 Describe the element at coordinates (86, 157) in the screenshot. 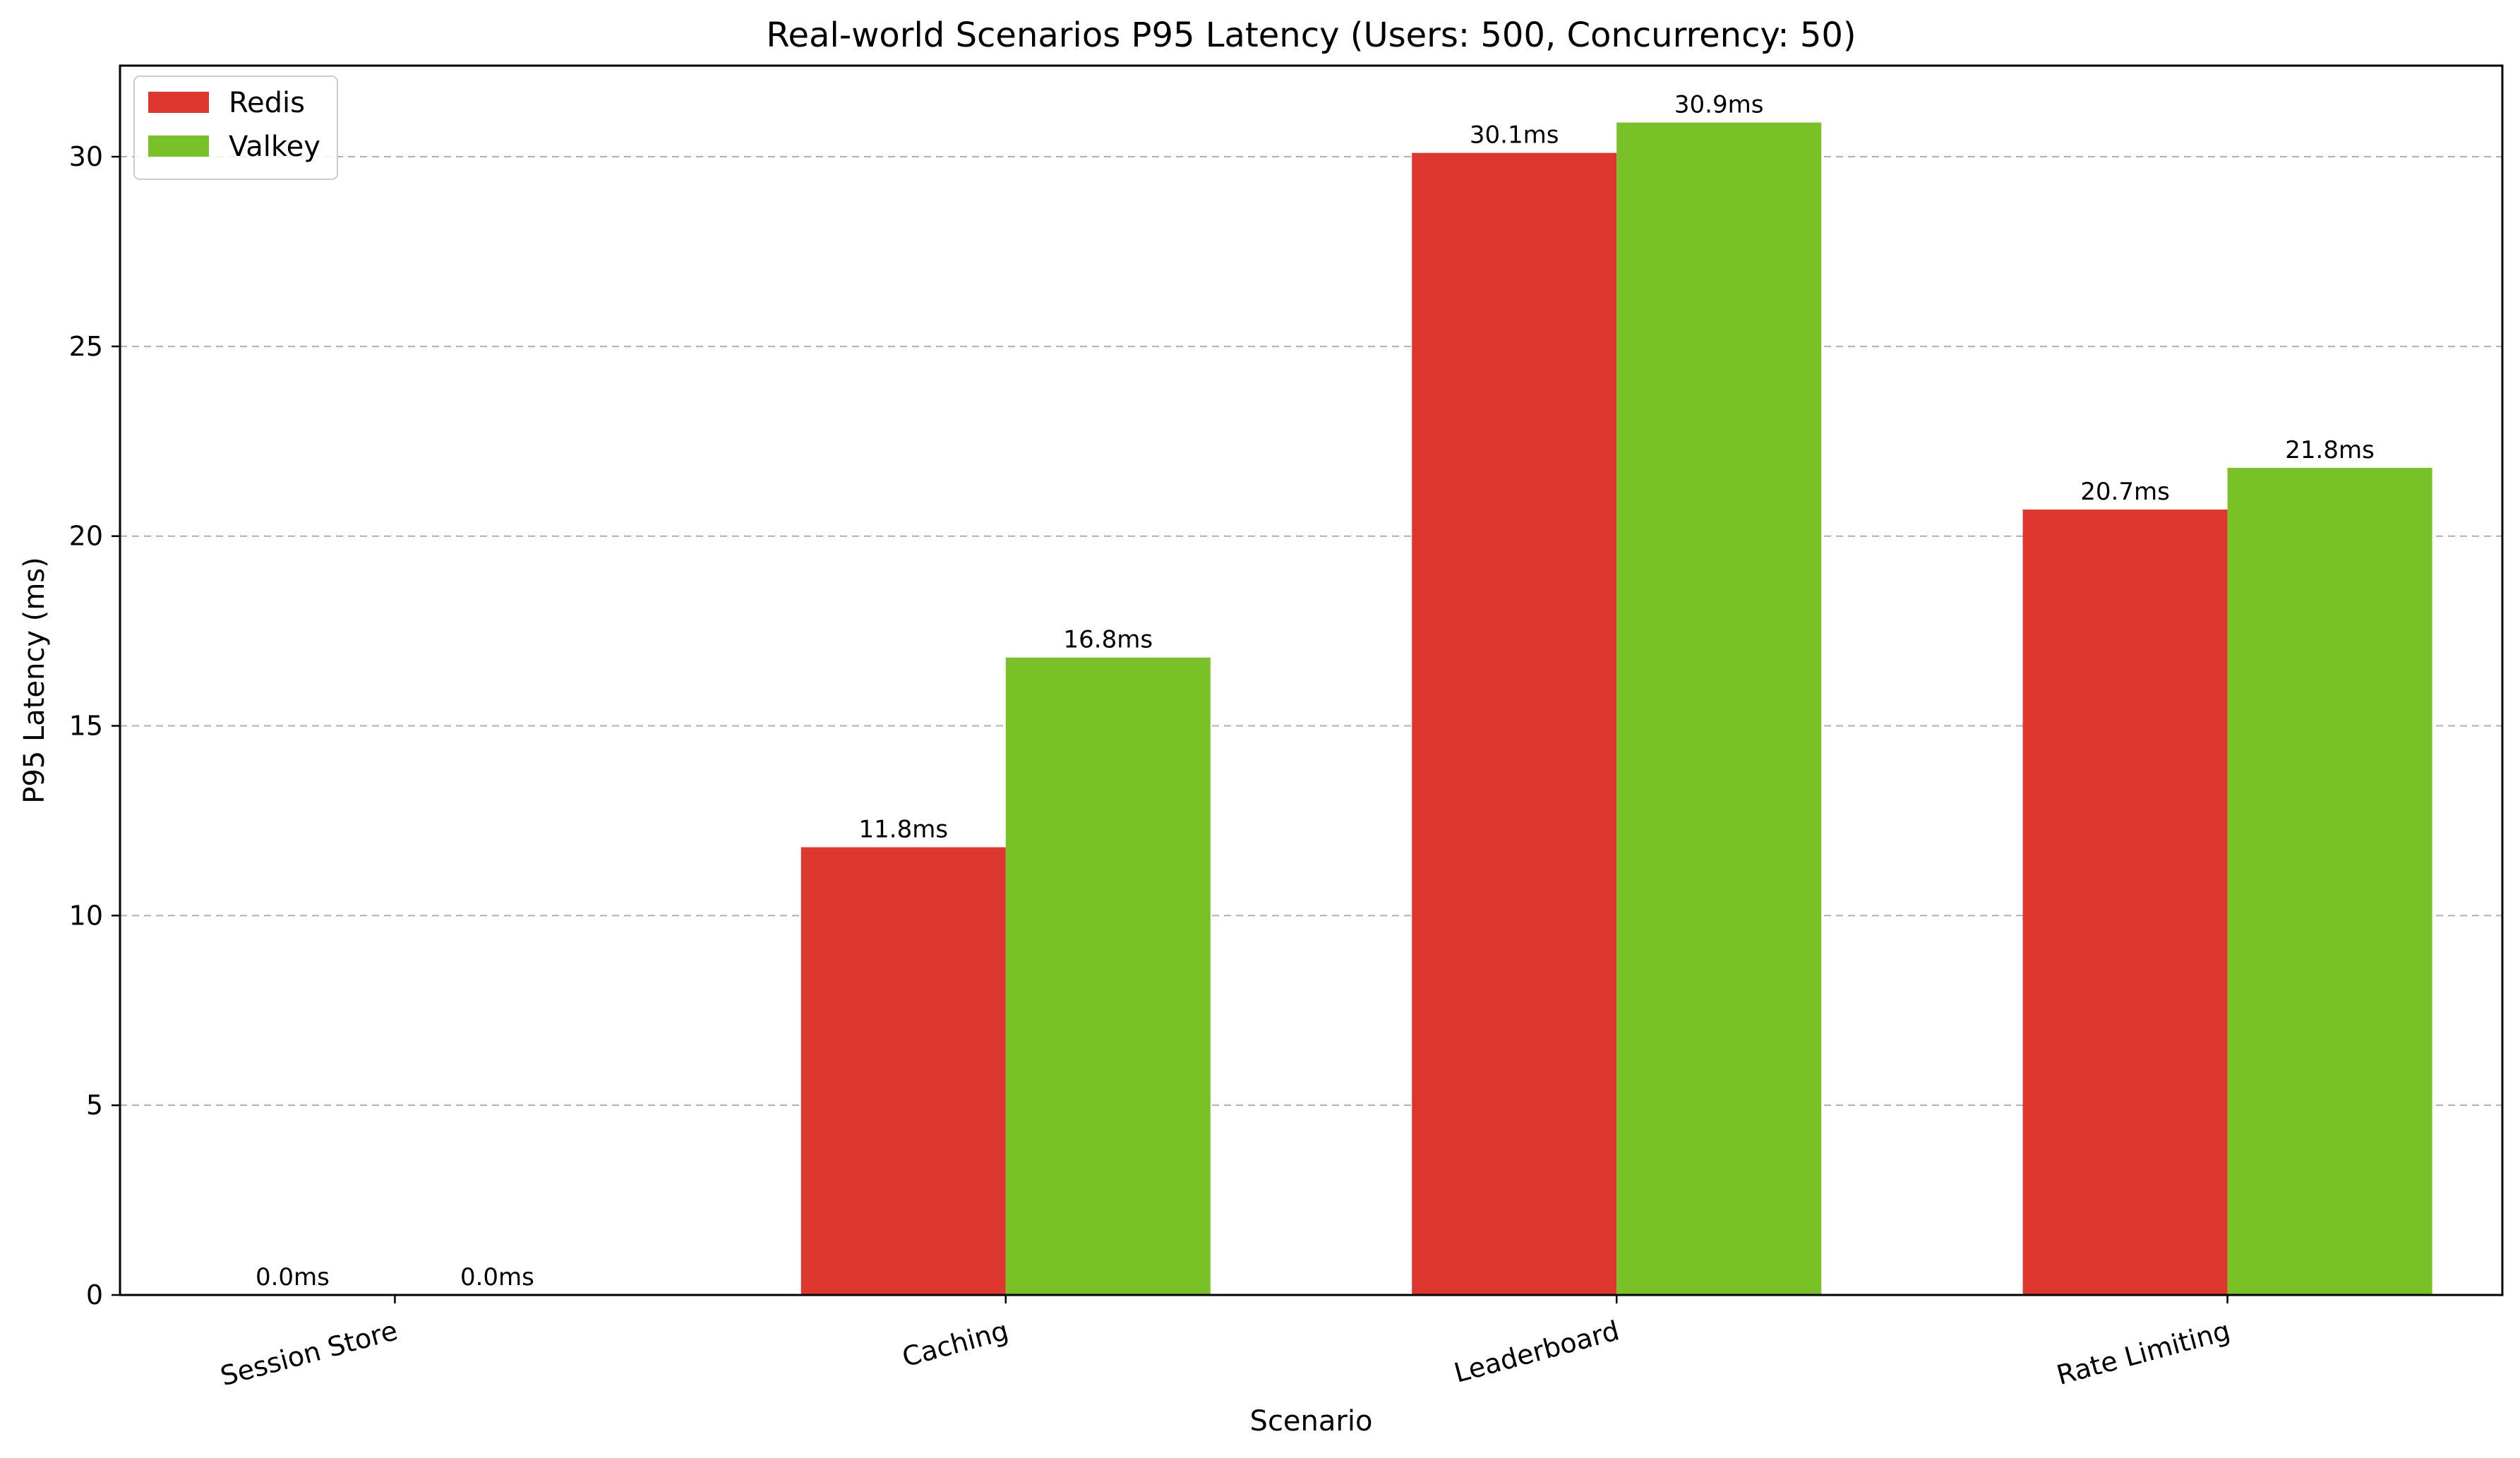

I see `y-tick-label: 30` at that location.